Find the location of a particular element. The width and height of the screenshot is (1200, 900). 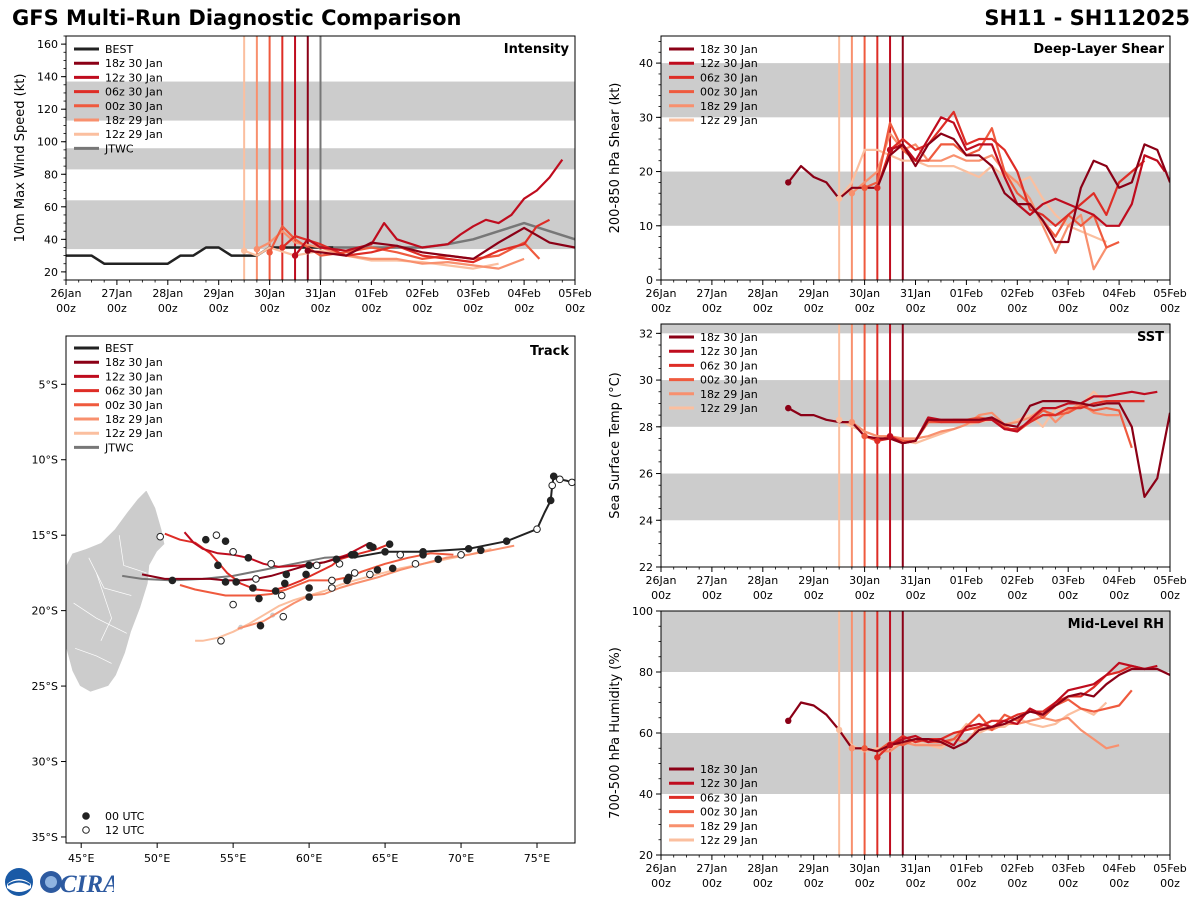

marker-legend-label: 00 UTC is located at coordinates (125, 816).